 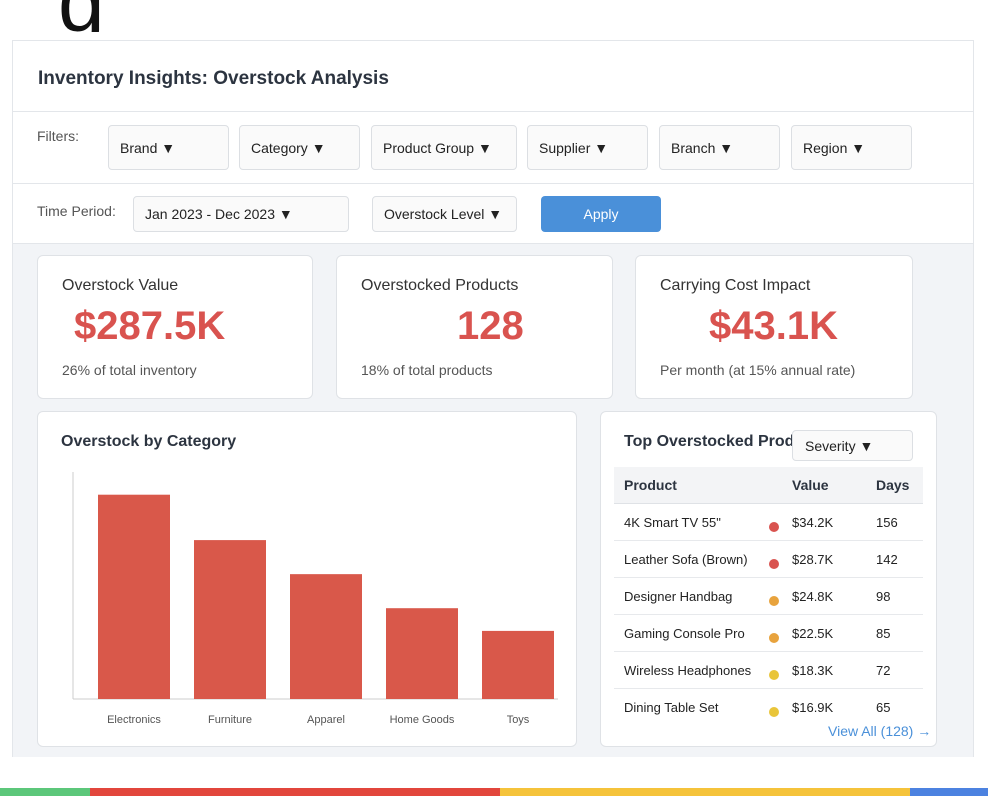 I want to click on bar-electronics, so click(x=134, y=596).